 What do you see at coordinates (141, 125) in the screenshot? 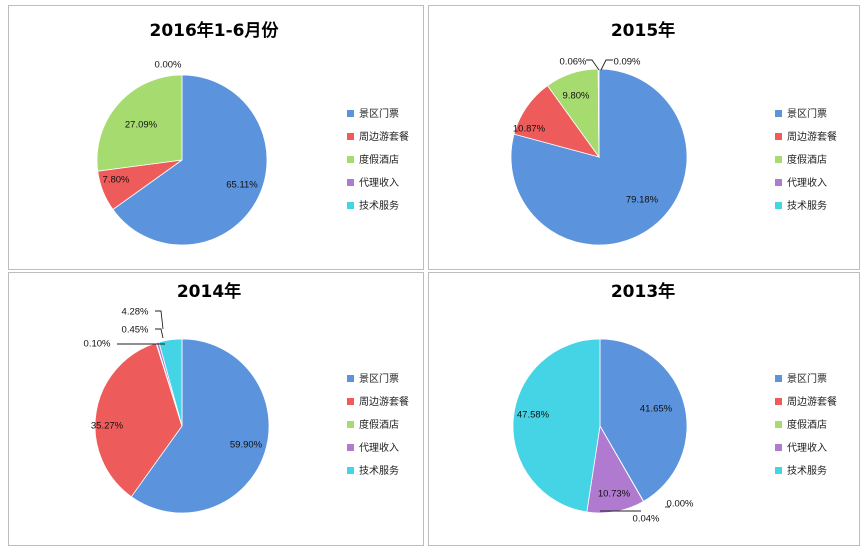
I see `data-label: 27.09%` at bounding box center [141, 125].